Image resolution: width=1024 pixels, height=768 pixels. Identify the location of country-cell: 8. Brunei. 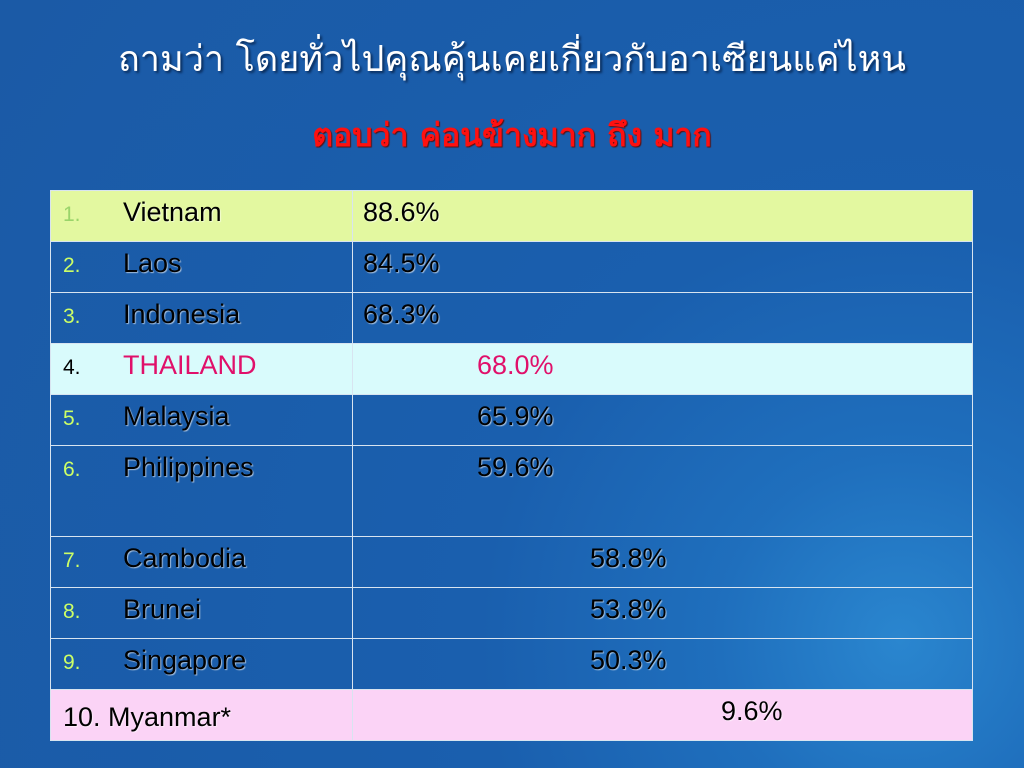
(201, 613).